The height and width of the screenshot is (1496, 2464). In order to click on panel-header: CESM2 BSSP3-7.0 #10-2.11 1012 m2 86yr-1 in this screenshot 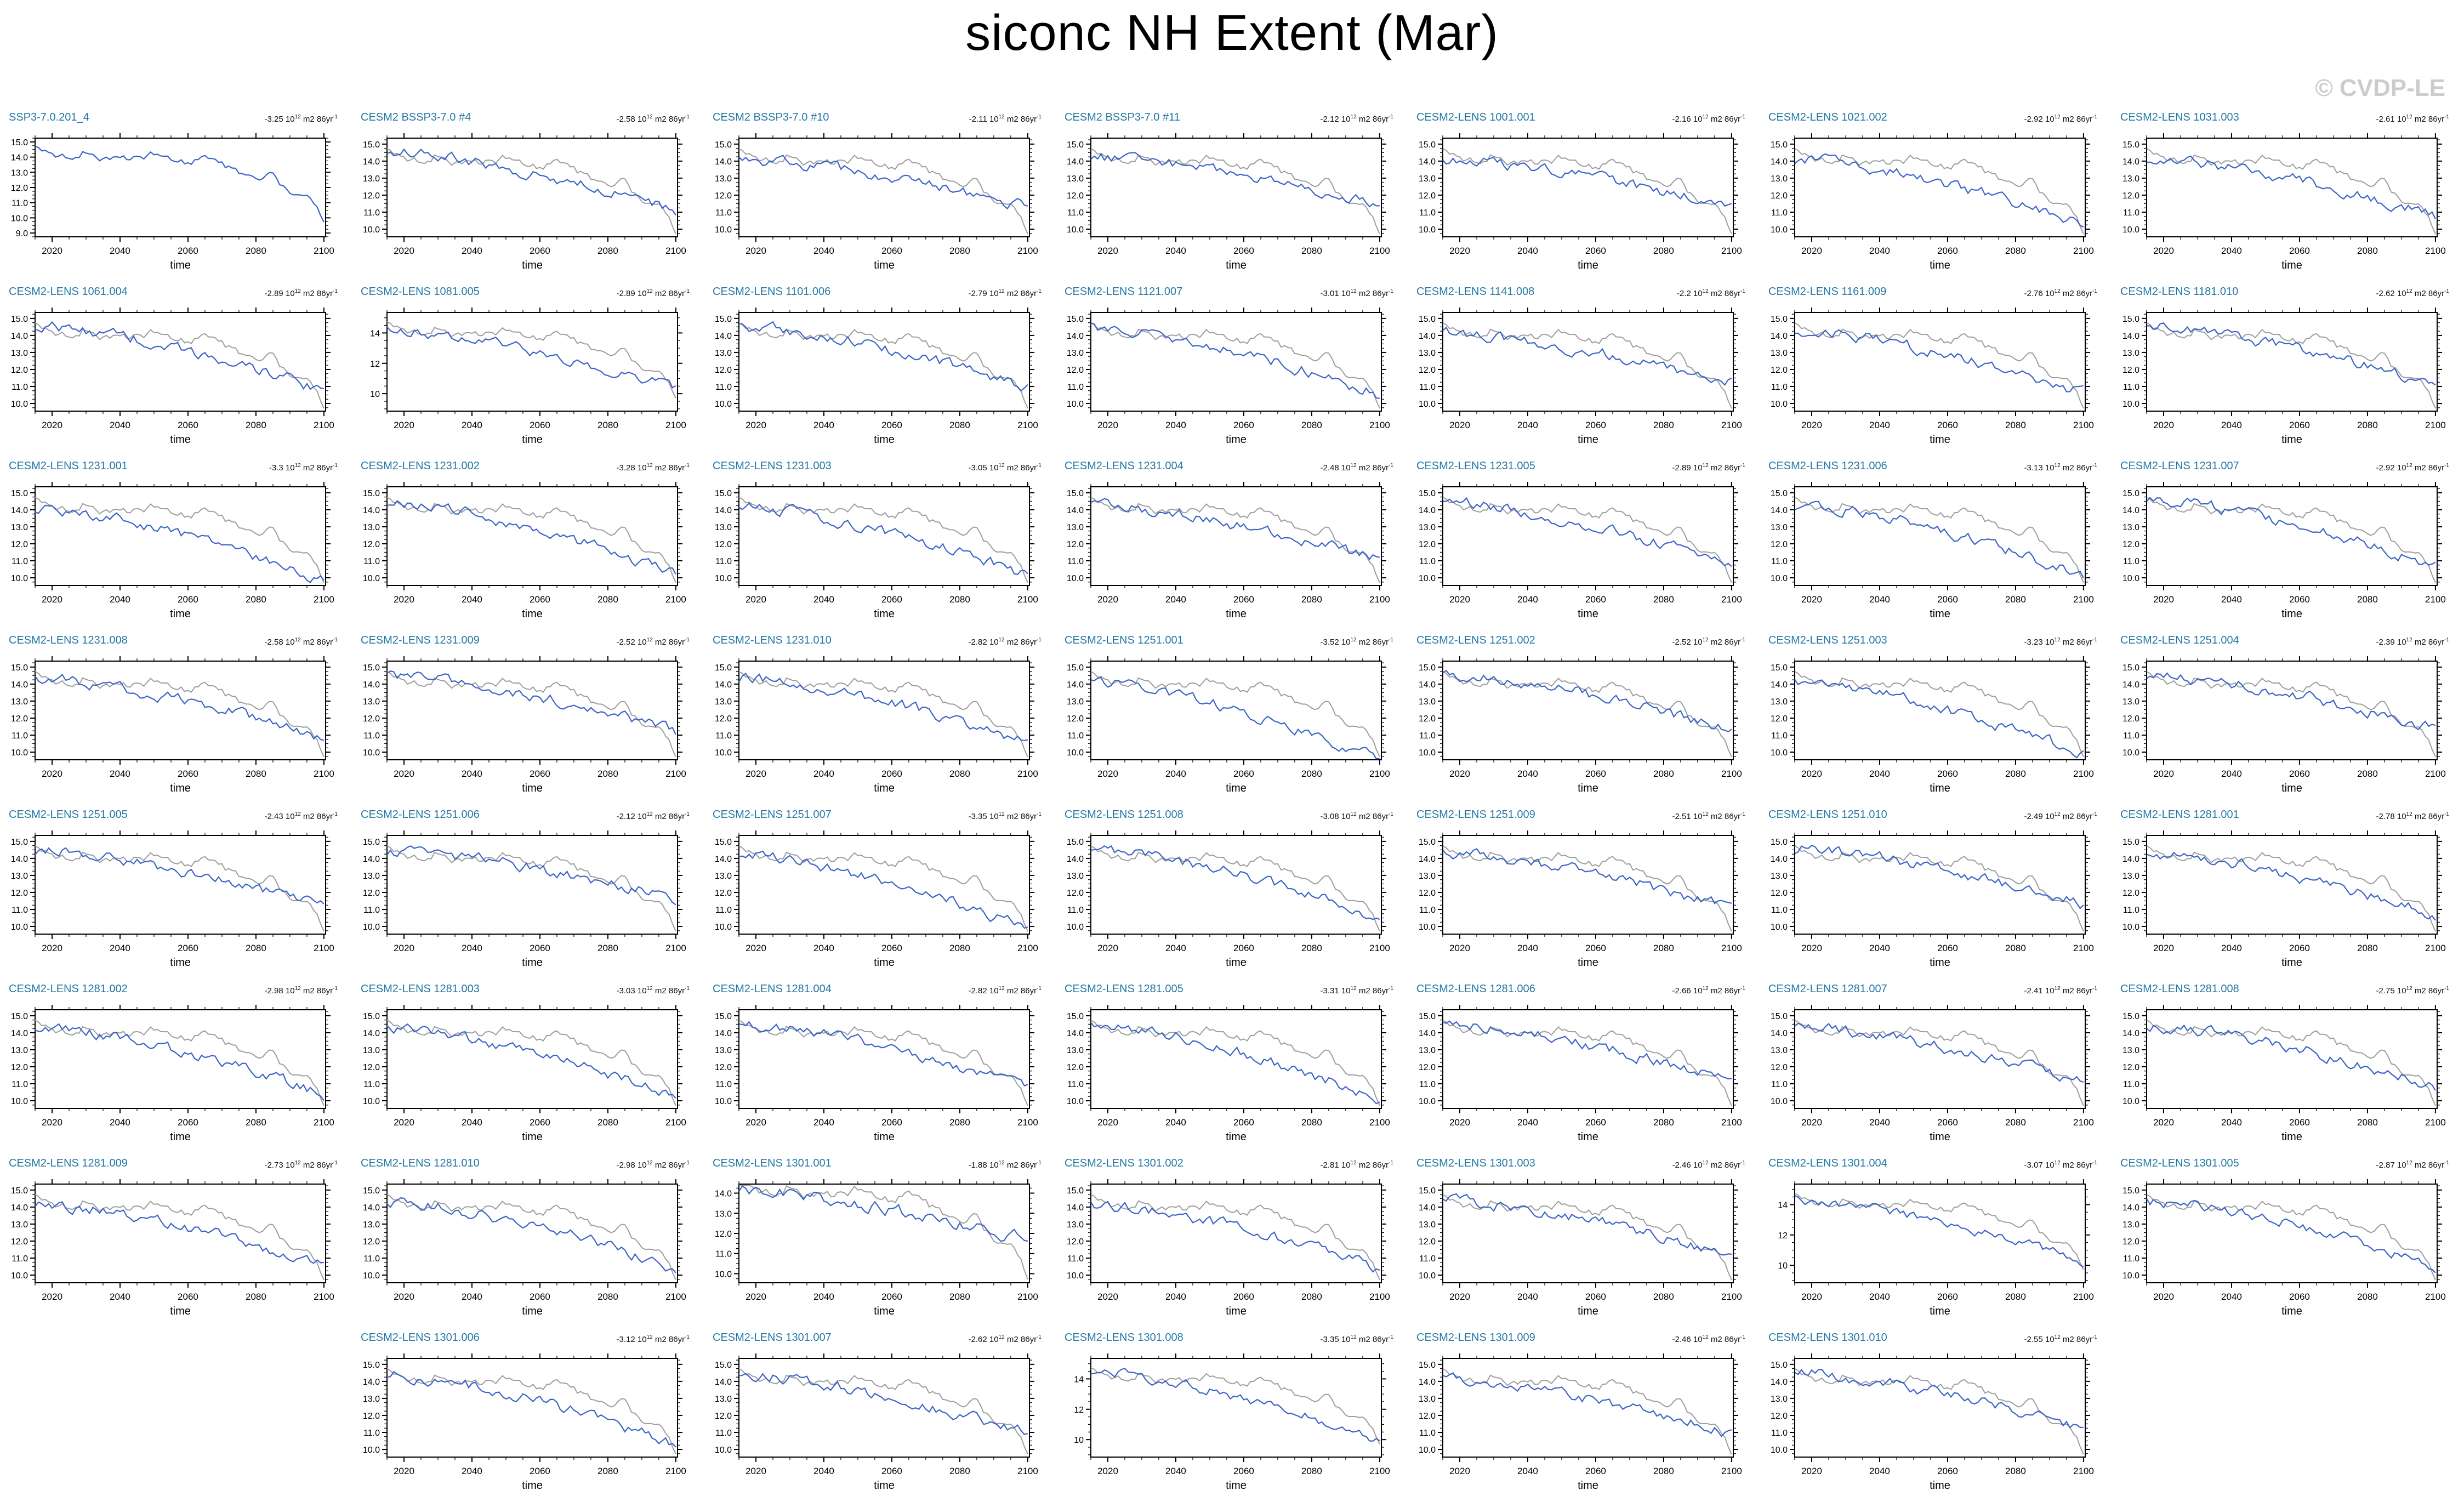, I will do `click(878, 117)`.